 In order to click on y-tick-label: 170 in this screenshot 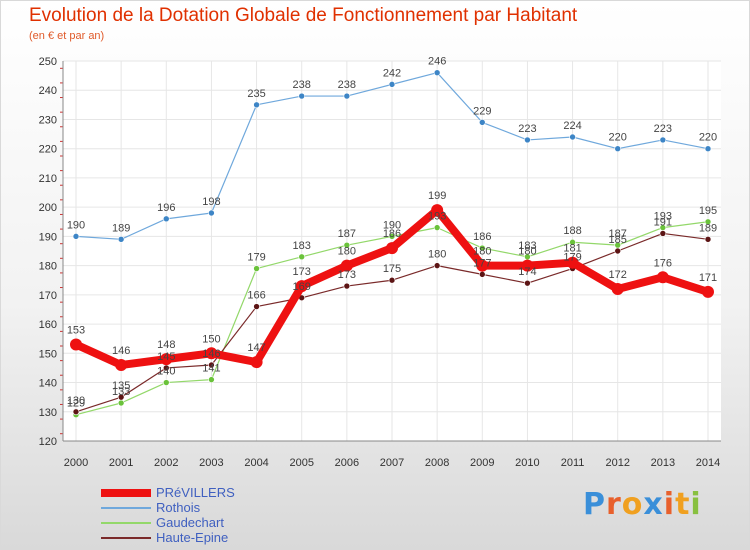, I will do `click(48, 296)`.